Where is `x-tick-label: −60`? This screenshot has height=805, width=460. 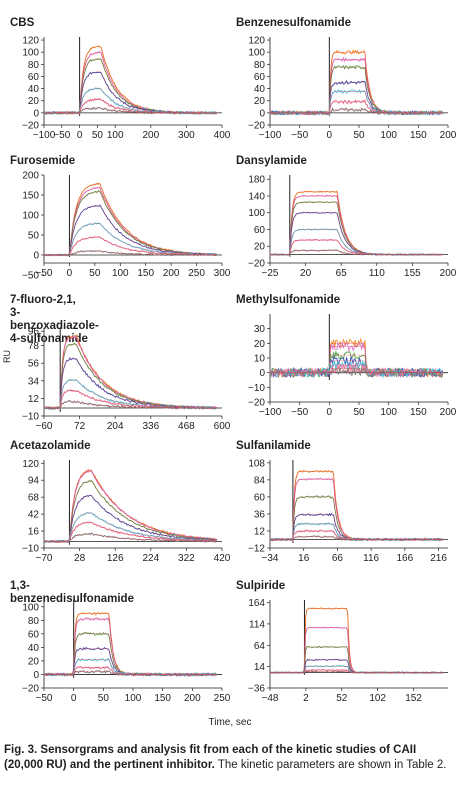 x-tick-label: −60 is located at coordinates (44, 426).